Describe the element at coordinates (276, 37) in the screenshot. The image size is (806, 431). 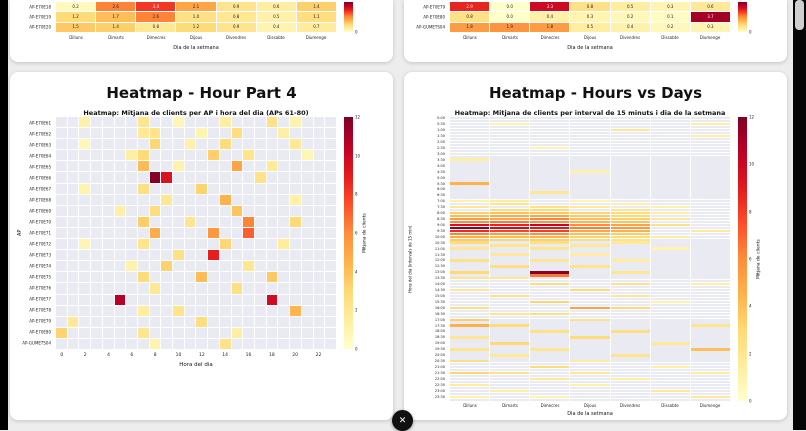
I see `tick-label: Dissabte` at that location.